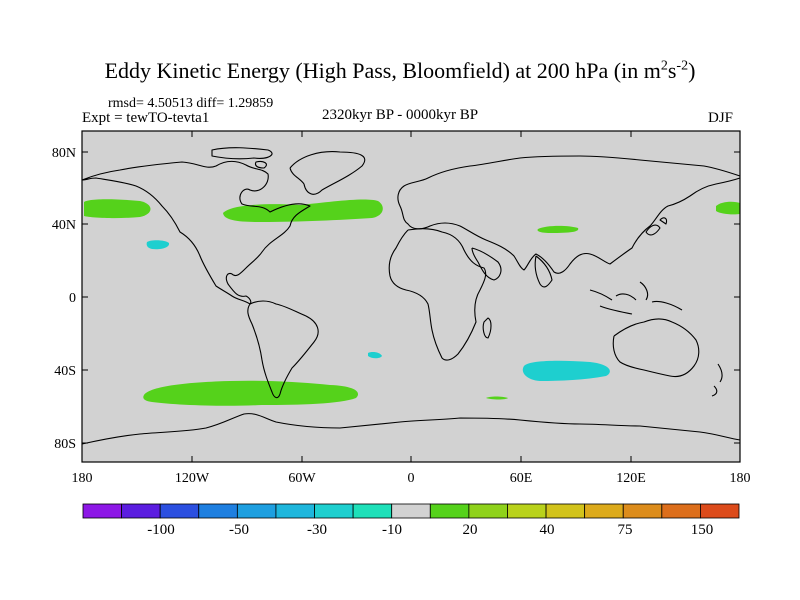 The height and width of the screenshot is (600, 800). I want to click on lon-tick-label: 60E, so click(521, 478).